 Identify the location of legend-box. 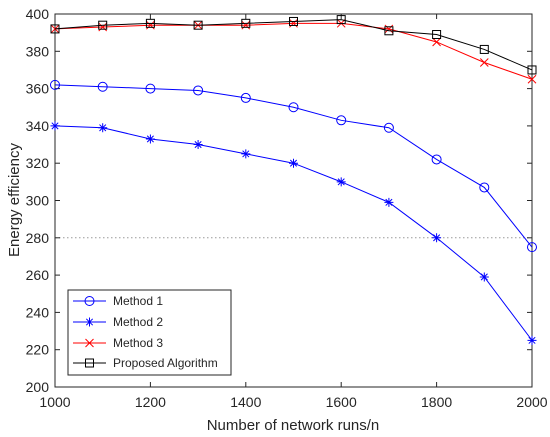
(149, 332).